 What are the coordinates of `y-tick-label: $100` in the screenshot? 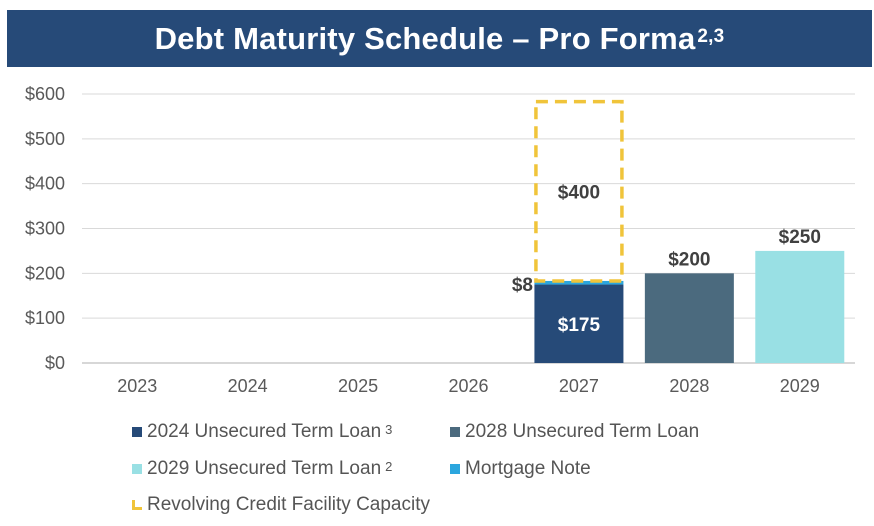 It's located at (45, 318).